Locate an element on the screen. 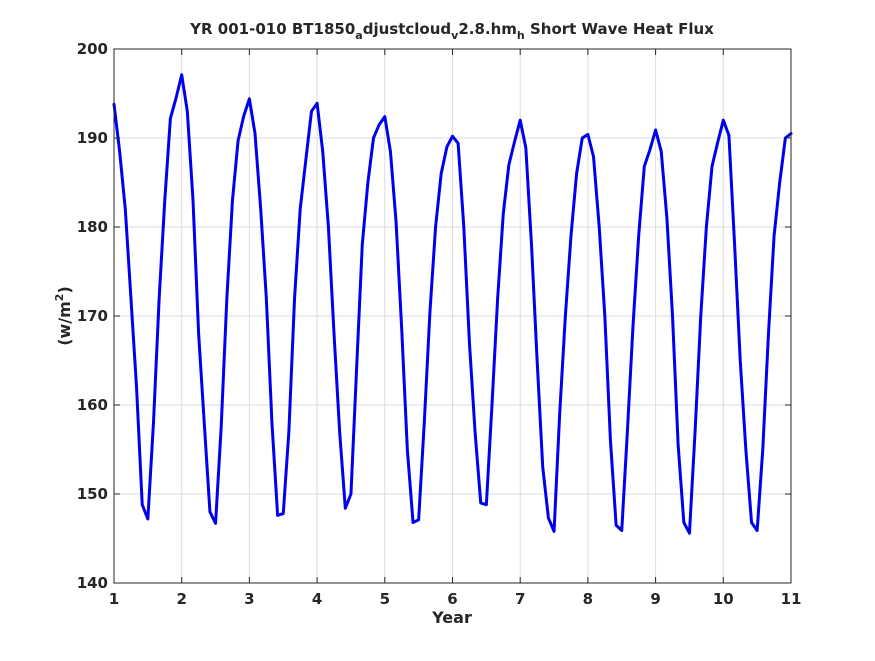  title-part-djustcloud: djustcloud is located at coordinates (407, 29).